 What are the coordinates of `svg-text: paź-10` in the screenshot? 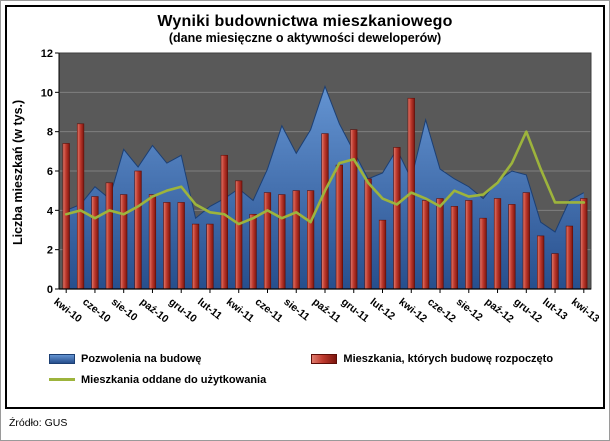 It's located at (154, 311).